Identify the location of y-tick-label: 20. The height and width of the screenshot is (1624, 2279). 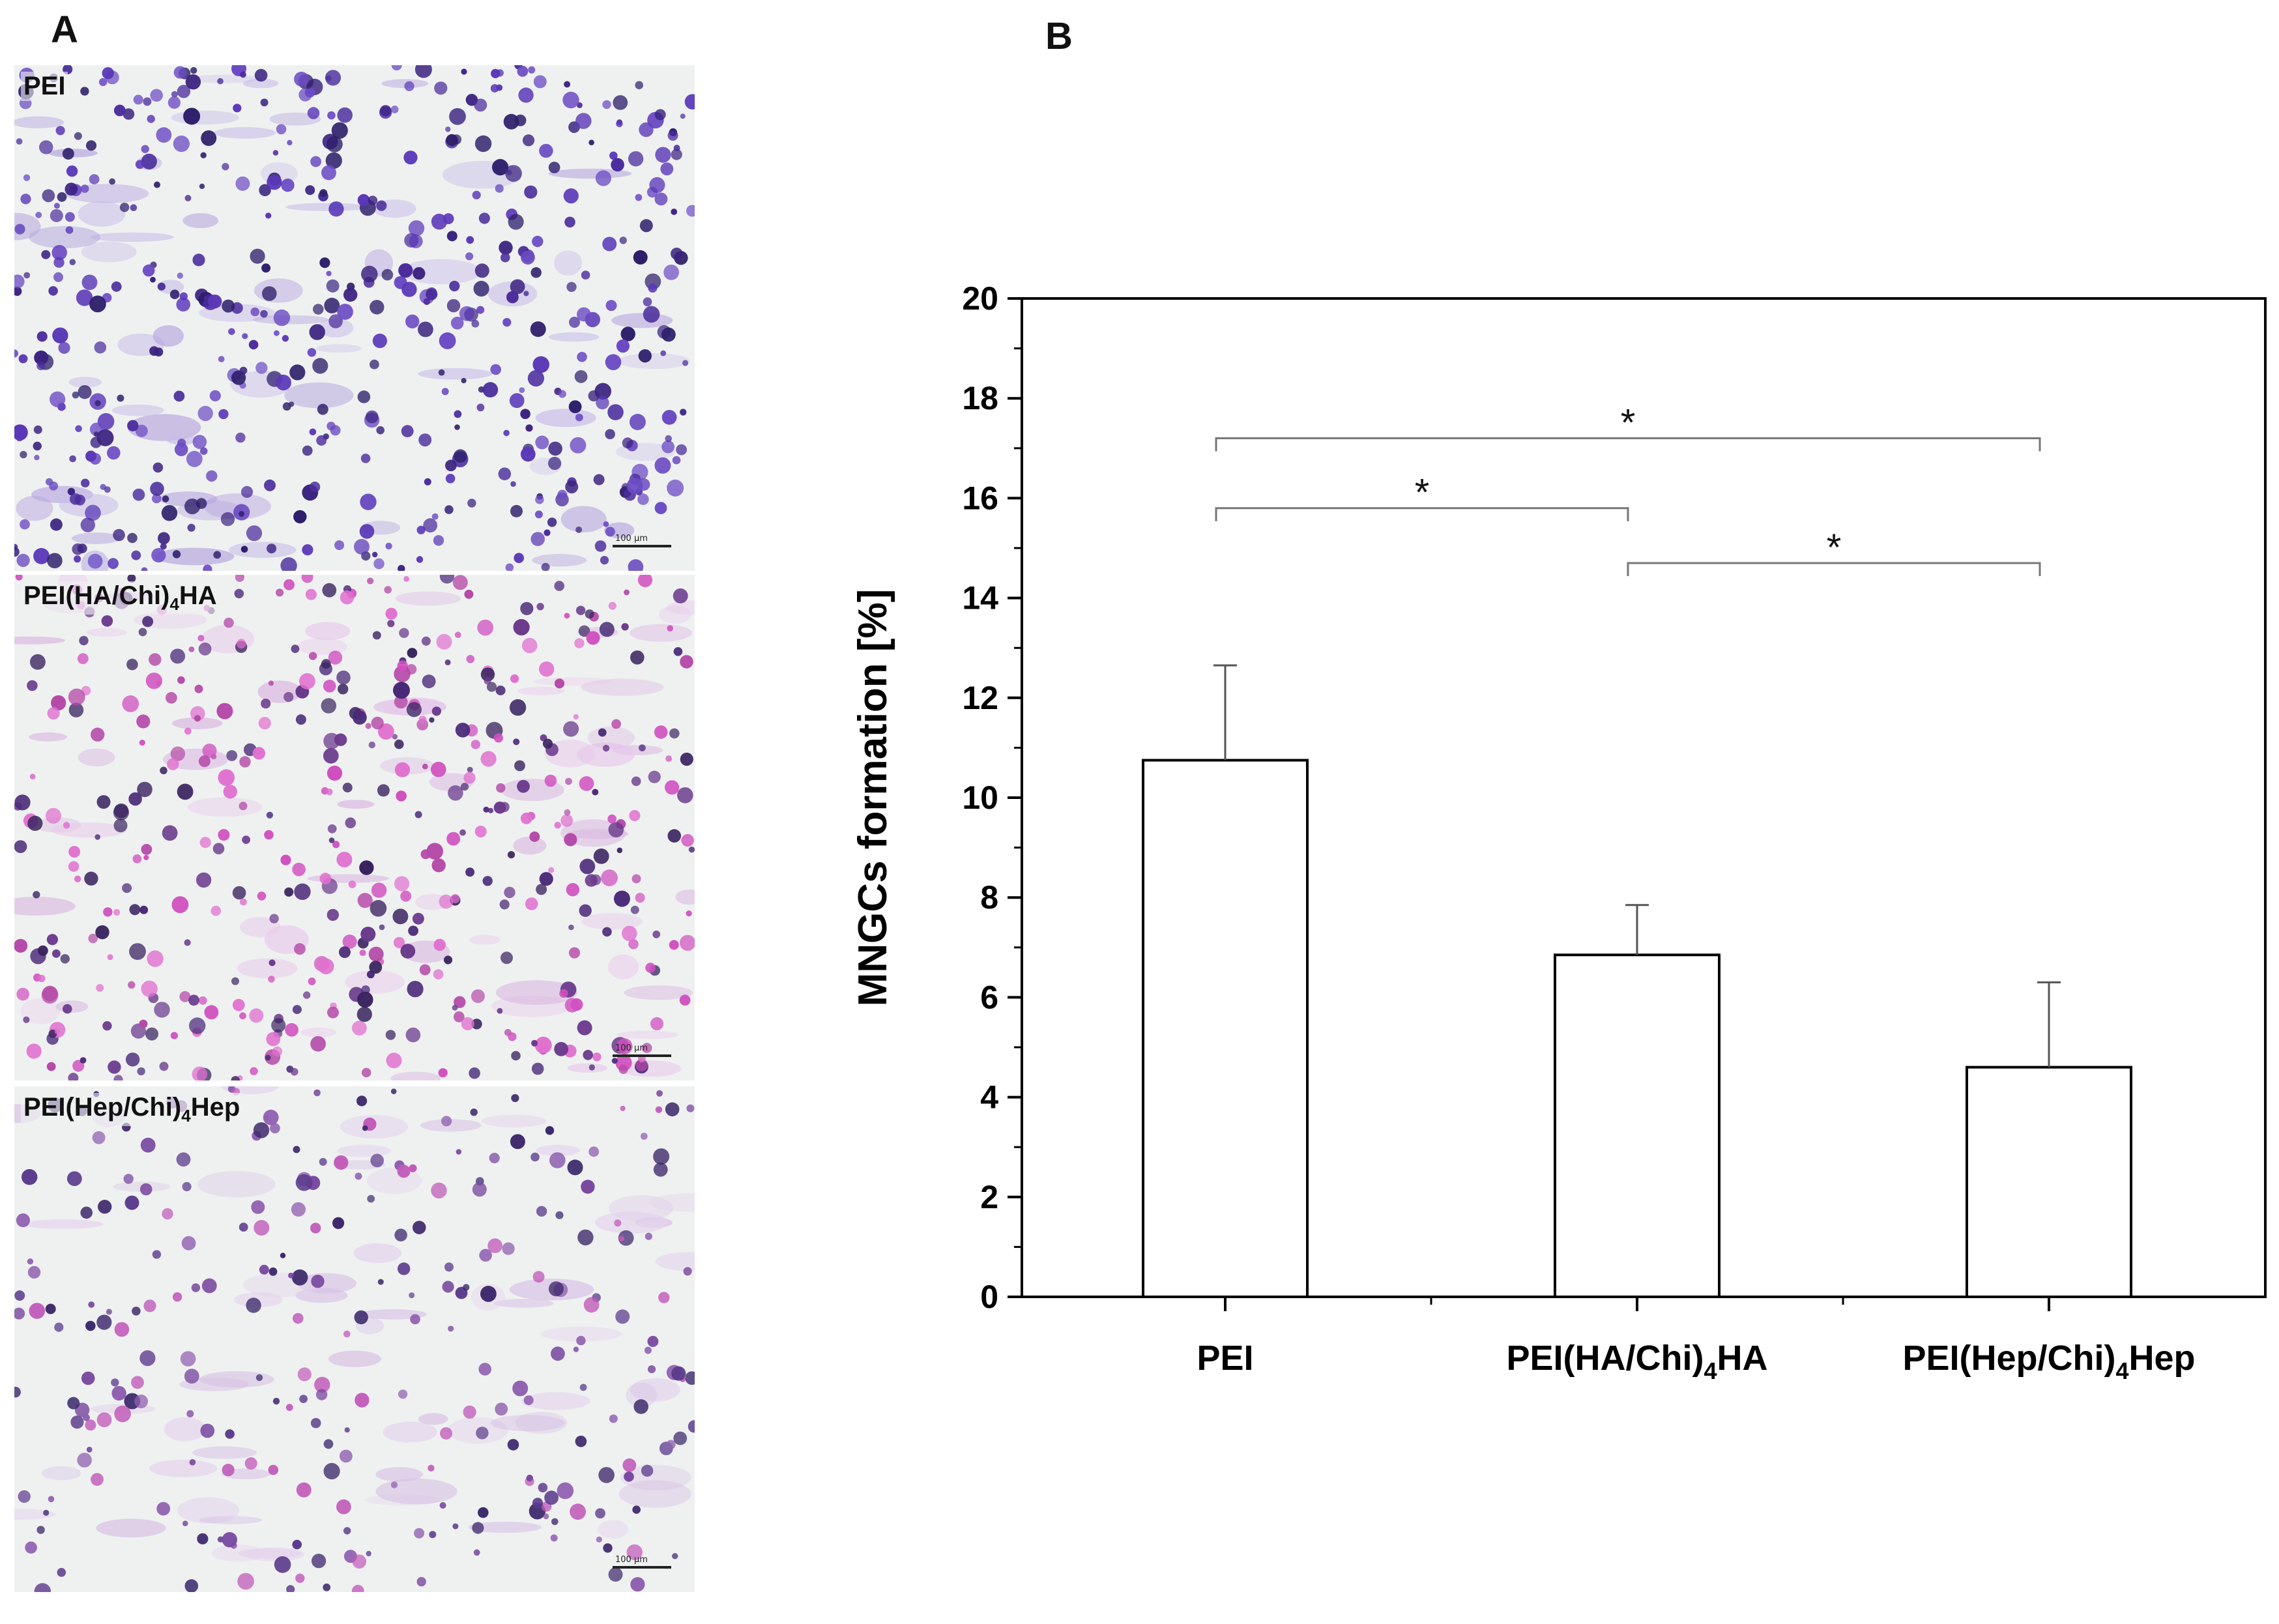
(980, 298).